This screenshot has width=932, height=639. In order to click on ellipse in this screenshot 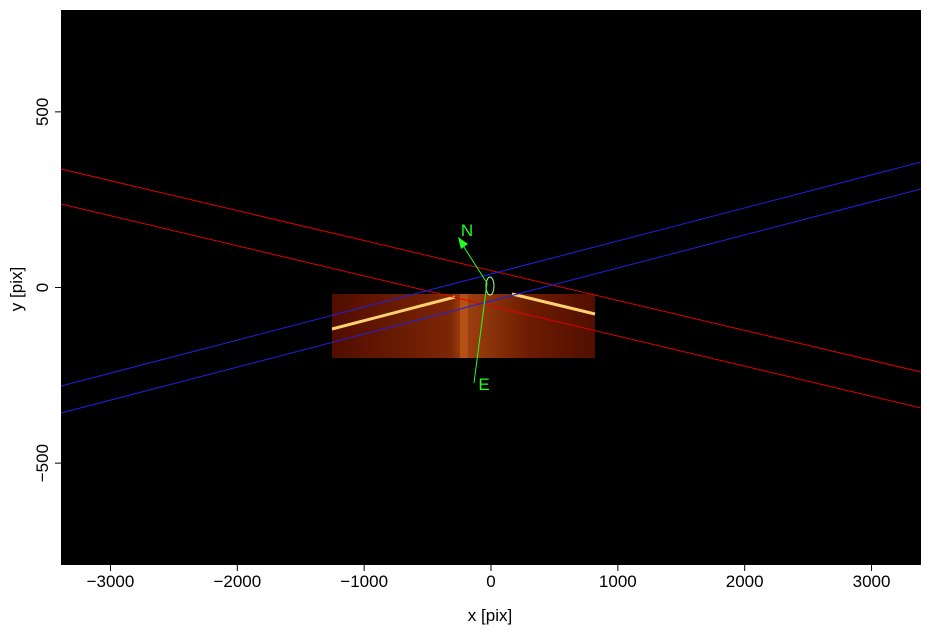, I will do `click(490, 286)`.